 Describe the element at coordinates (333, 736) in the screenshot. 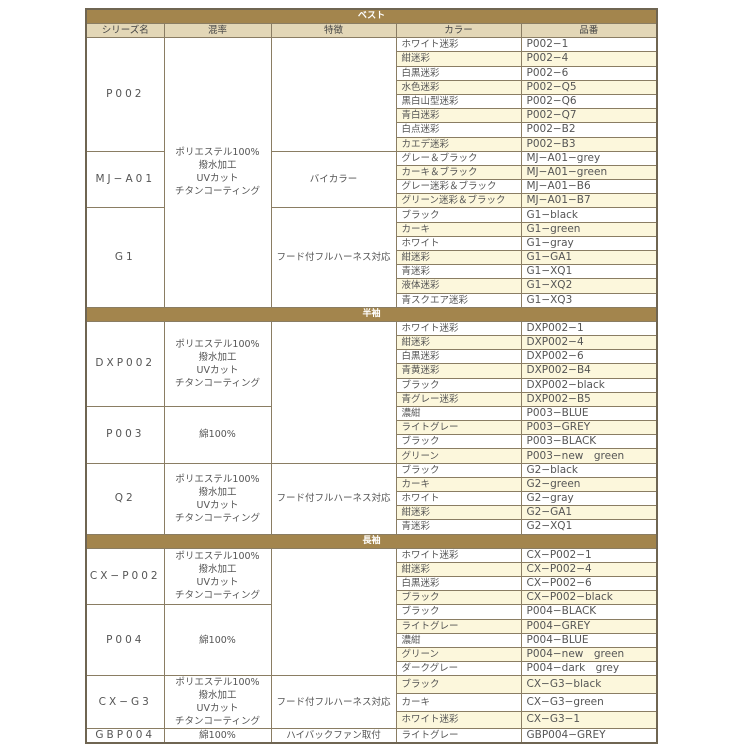

I see `feature: ハイバックファン取付` at that location.